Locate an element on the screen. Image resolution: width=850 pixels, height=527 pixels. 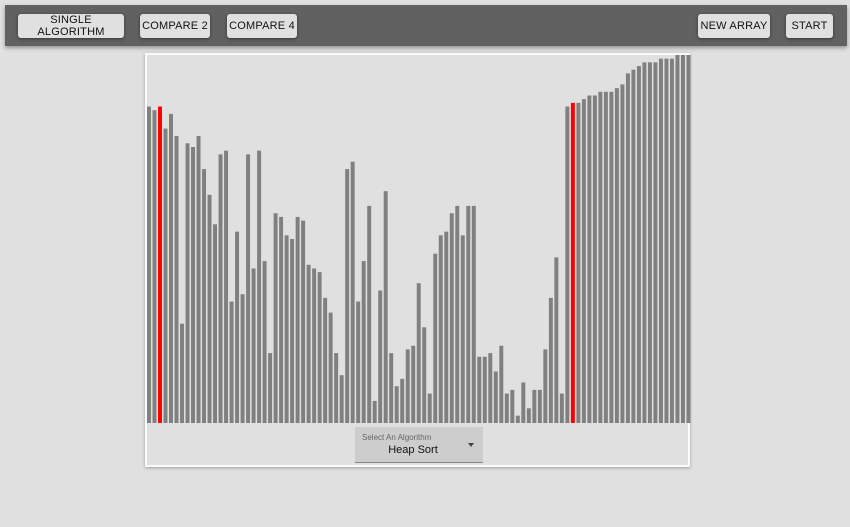
caret-down-icon is located at coordinates (471, 445).